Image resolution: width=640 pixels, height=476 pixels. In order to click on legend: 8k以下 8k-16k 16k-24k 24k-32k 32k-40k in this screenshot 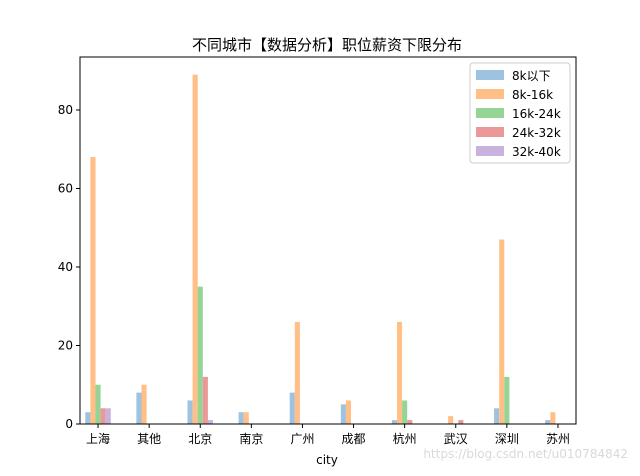, I will do `click(520, 113)`.